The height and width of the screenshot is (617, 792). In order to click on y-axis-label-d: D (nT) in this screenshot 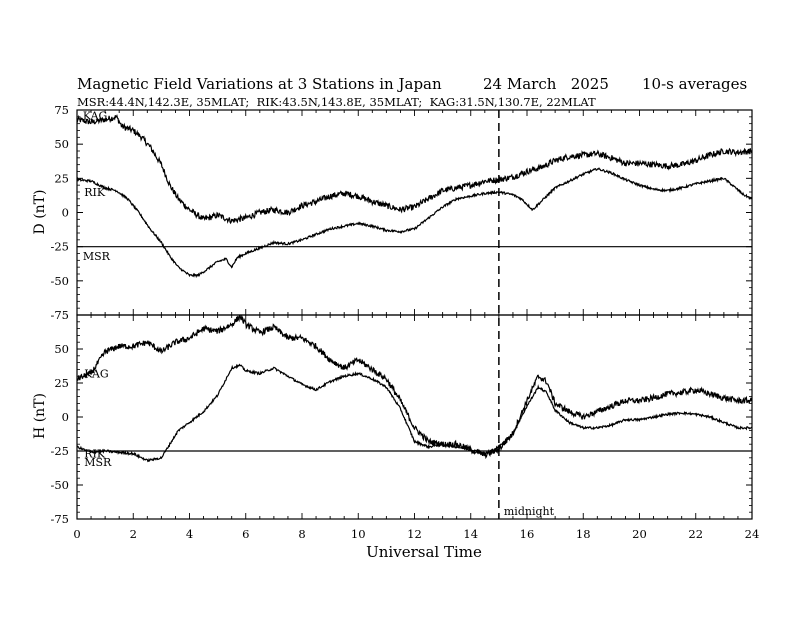, I will do `click(40, 212)`.